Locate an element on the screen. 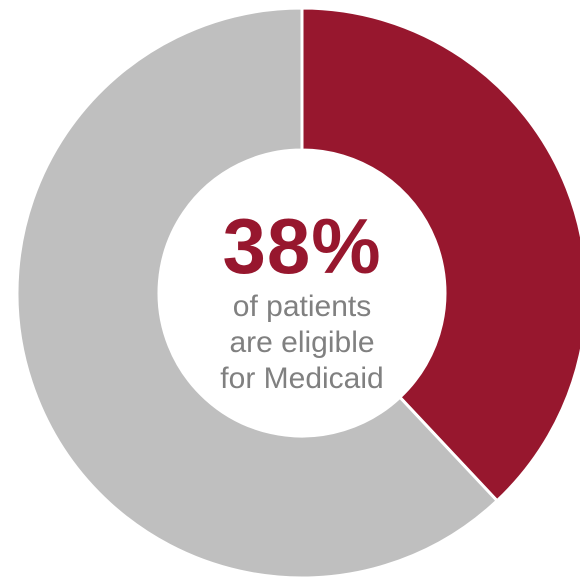 The height and width of the screenshot is (579, 580). caption-line-1: of patients is located at coordinates (302, 306).